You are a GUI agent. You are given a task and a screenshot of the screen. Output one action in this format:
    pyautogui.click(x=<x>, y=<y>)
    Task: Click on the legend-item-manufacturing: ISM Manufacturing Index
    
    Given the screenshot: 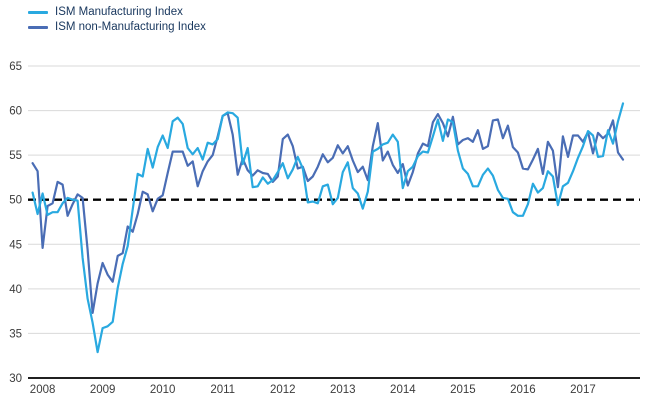 What is the action you would take?
    pyautogui.click(x=117, y=12)
    